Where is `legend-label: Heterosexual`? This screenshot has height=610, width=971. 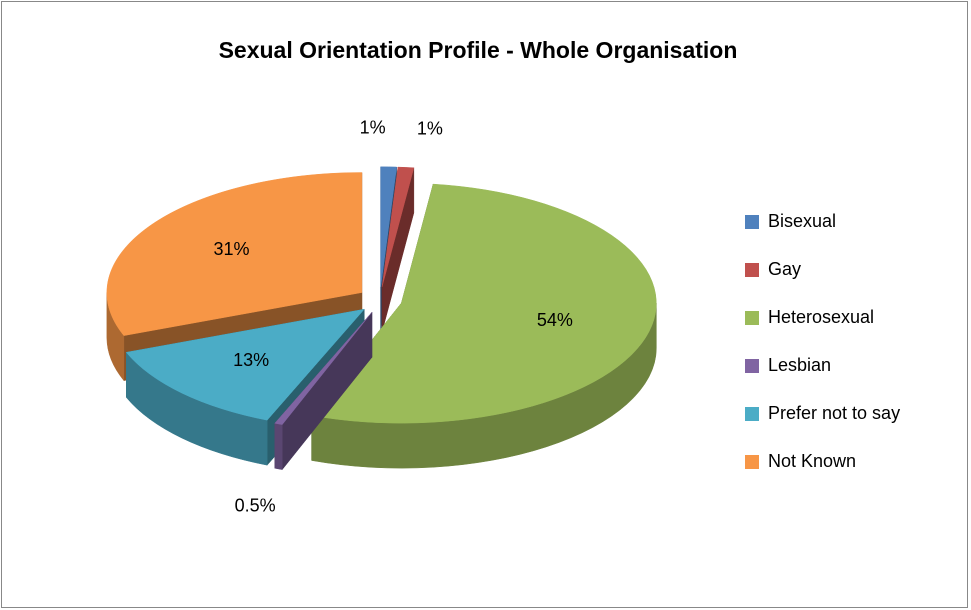
legend-label: Heterosexual is located at coordinates (821, 317).